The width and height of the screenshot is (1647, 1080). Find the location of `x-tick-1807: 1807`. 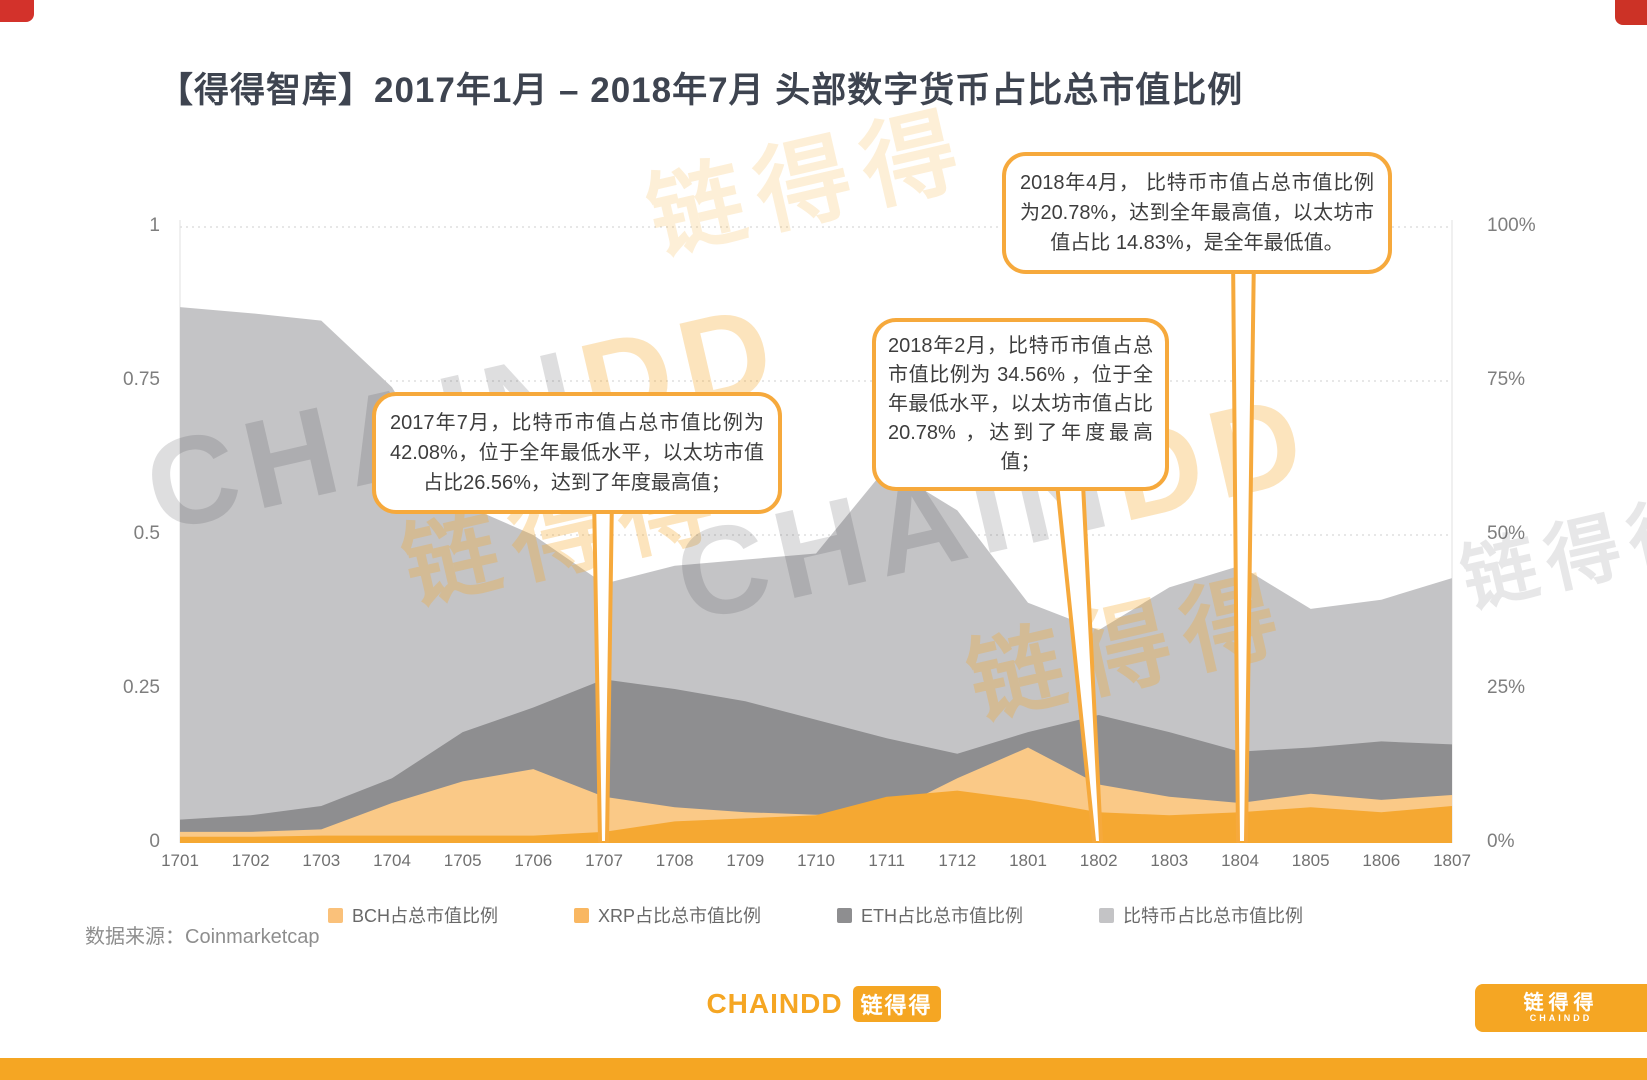

x-tick-1807: 1807 is located at coordinates (1452, 860).